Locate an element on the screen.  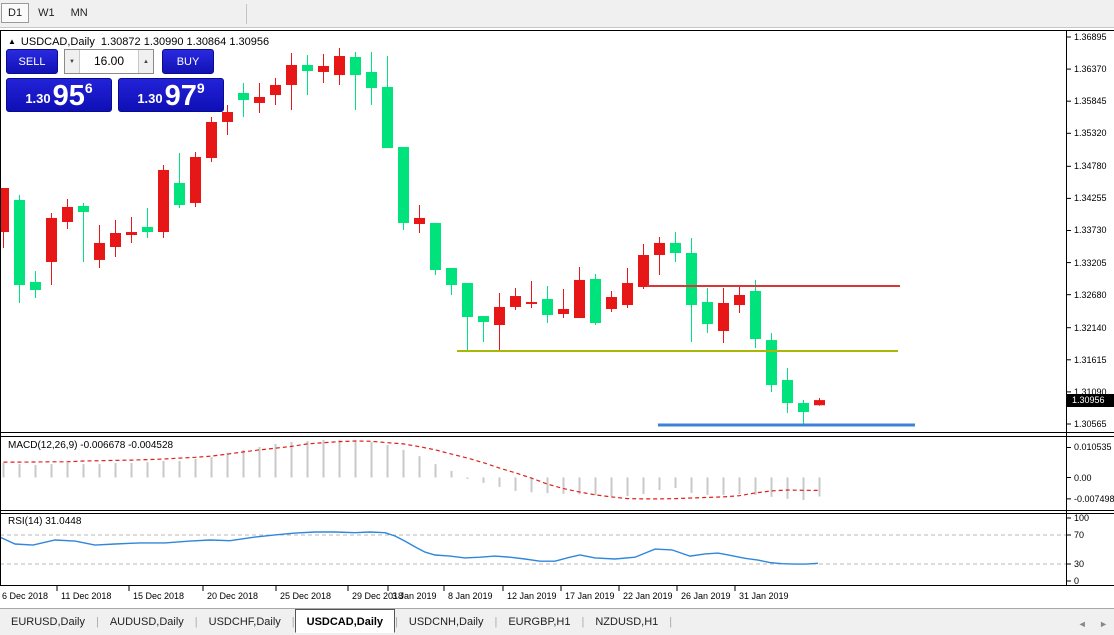
date-axis-label: 26 Jan 2019 is located at coordinates (706, 596).